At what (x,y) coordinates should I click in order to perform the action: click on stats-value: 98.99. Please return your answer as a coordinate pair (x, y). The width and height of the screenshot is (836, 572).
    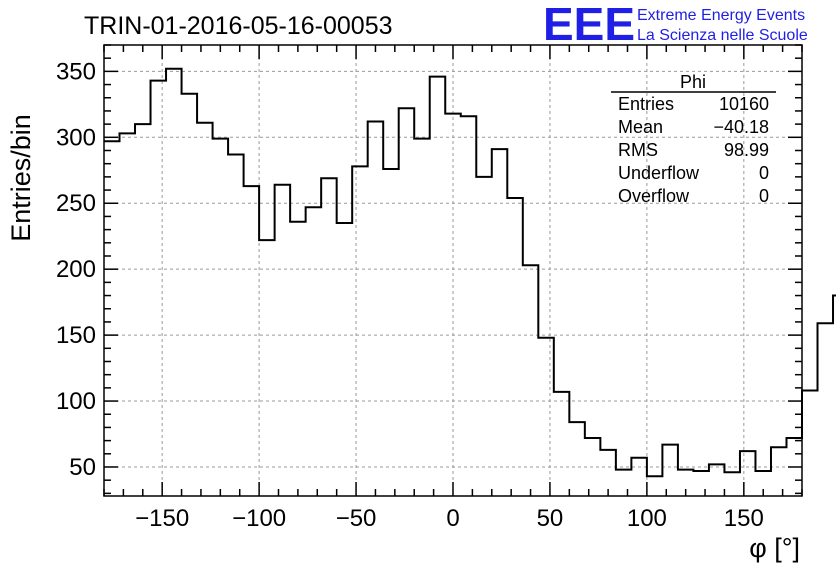
    Looking at the image, I should click on (746, 150).